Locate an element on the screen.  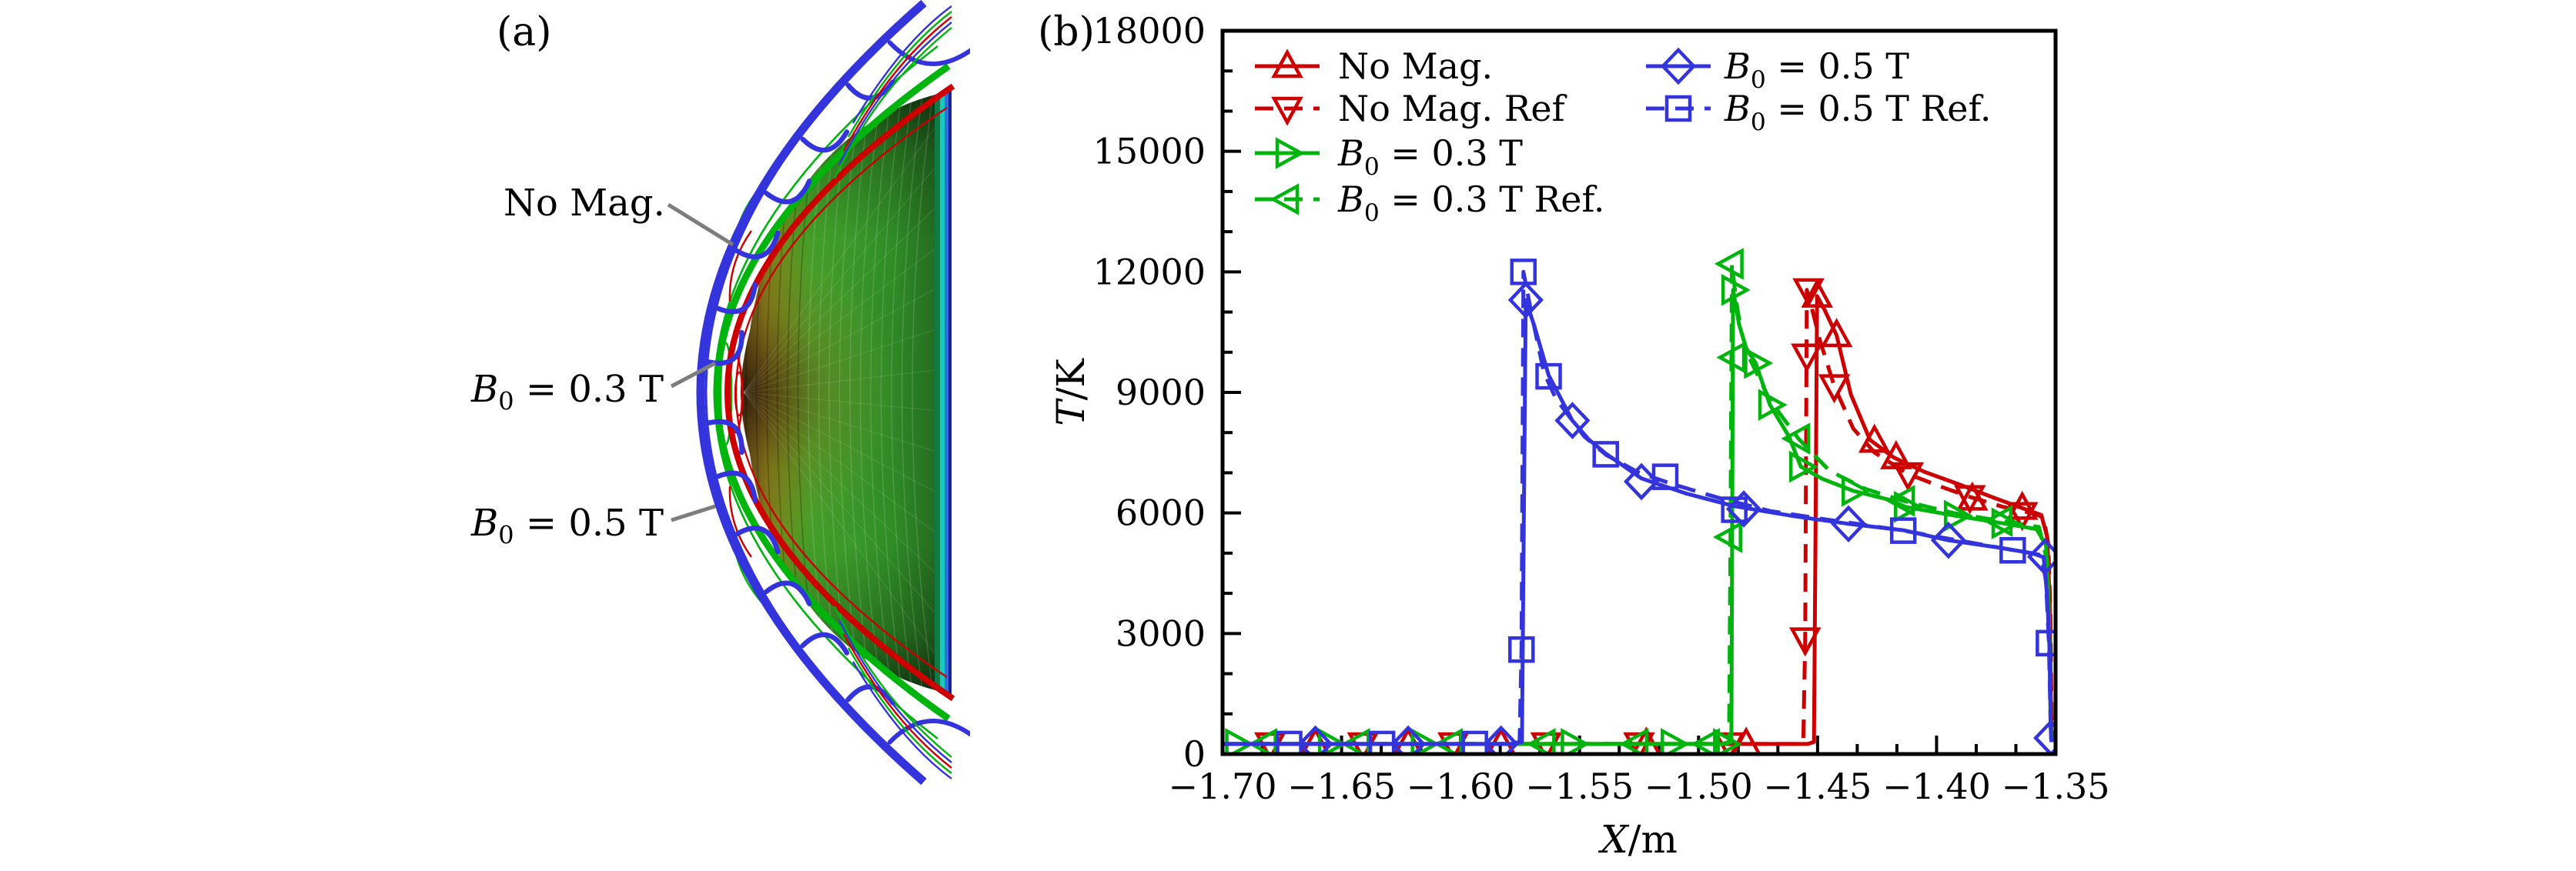
blue-streamline-hooks is located at coordinates (837, 393).